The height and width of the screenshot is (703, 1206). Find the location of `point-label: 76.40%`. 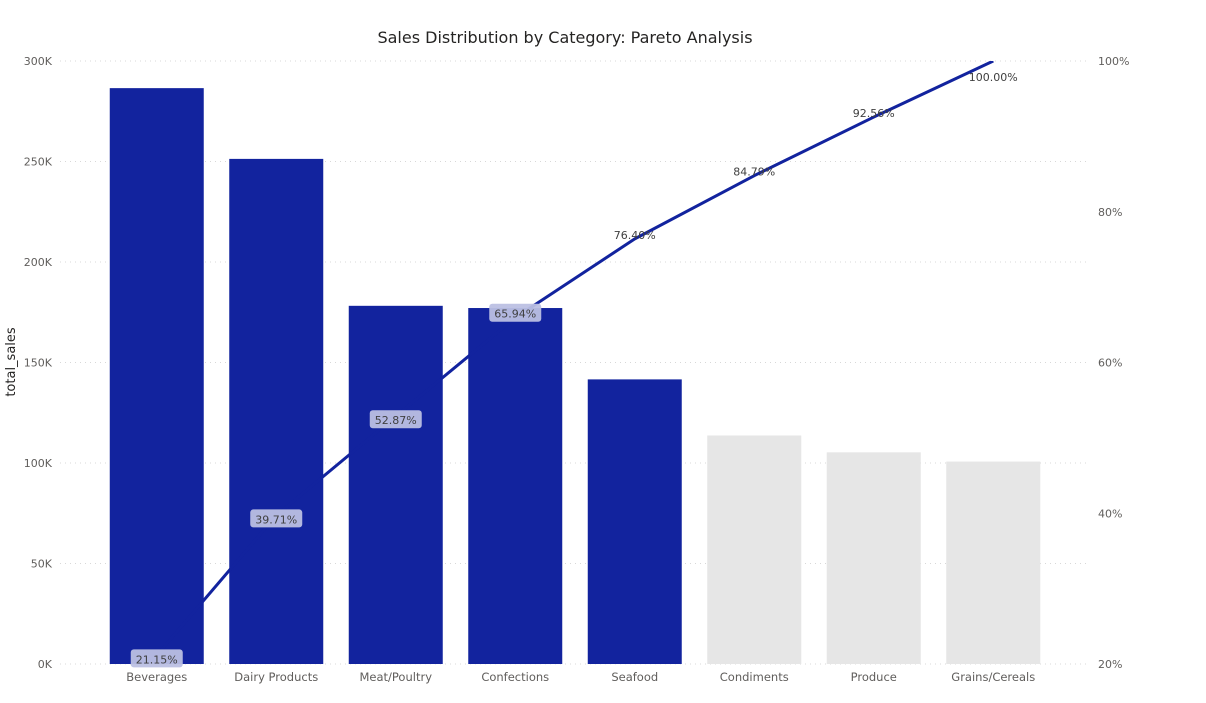

point-label: 76.40% is located at coordinates (635, 235).